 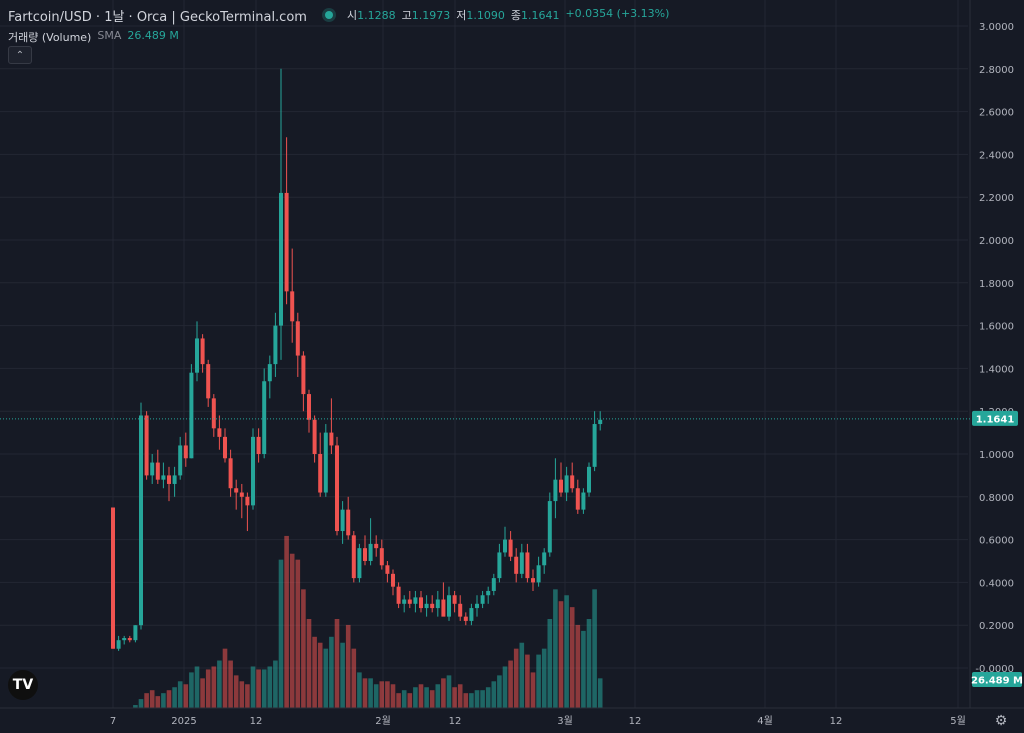 What do you see at coordinates (109, 35) in the screenshot?
I see `volume-legend-indicator: SMA` at bounding box center [109, 35].